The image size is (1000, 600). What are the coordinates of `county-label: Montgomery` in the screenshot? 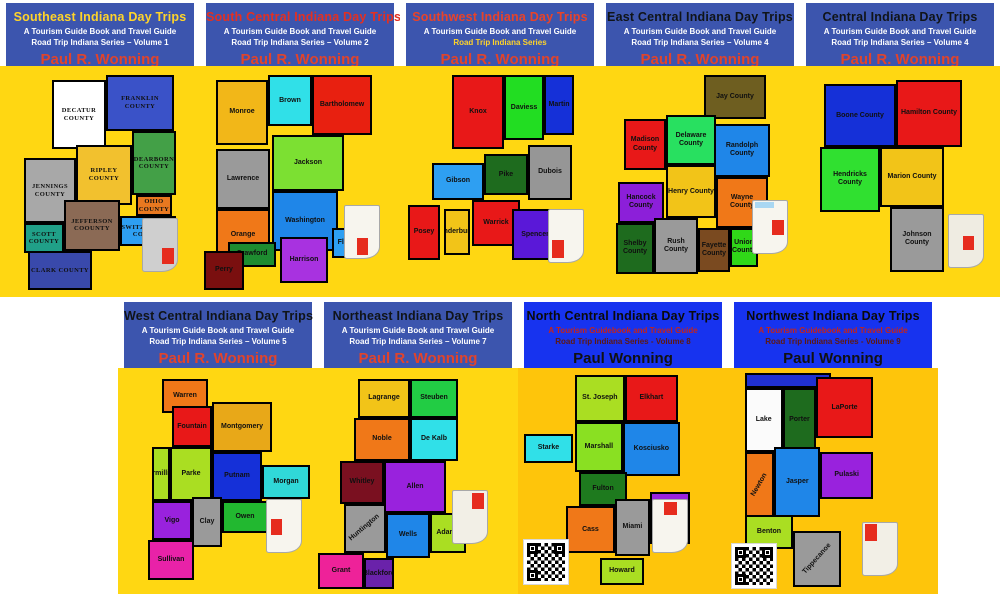 It's located at (242, 426).